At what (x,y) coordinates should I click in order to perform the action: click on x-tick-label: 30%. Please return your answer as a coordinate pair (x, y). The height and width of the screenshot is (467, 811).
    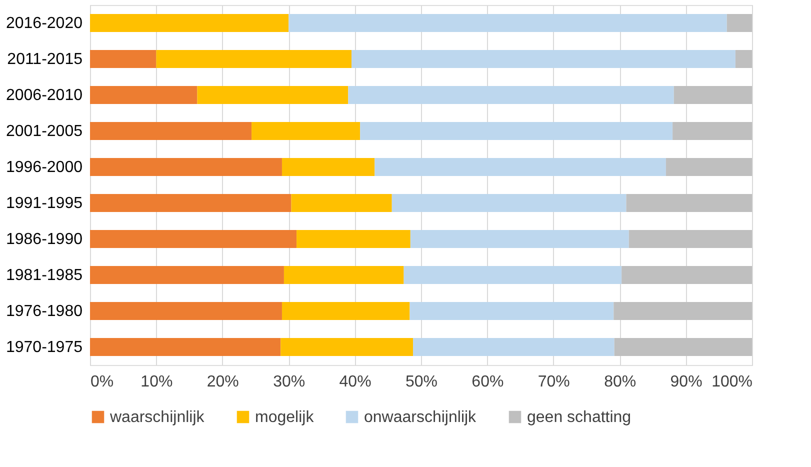
    Looking at the image, I should click on (289, 382).